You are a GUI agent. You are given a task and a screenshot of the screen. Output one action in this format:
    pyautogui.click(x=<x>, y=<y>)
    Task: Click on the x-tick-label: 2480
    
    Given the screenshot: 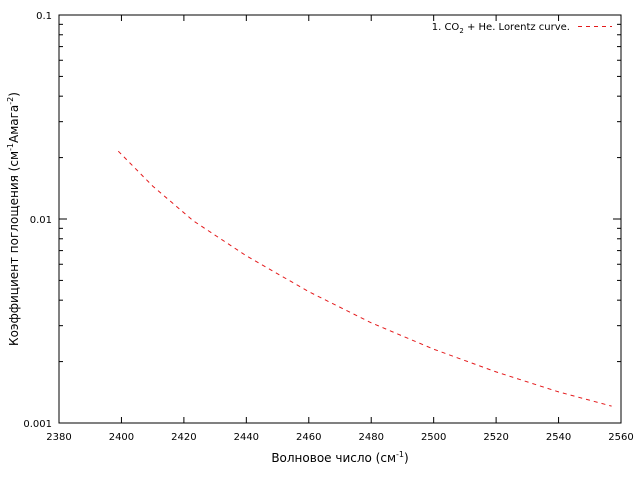 What is the action you would take?
    pyautogui.click(x=370, y=437)
    